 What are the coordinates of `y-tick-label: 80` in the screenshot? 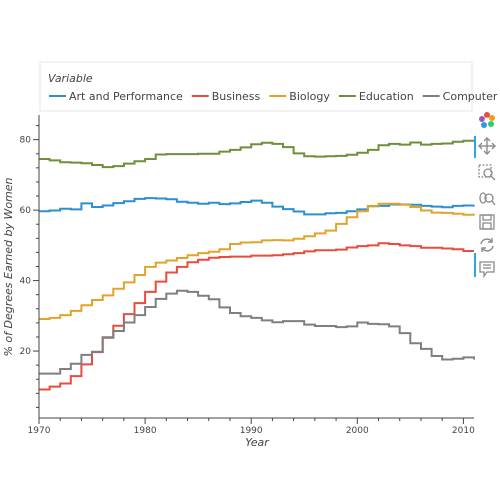 It's located at (26, 141).